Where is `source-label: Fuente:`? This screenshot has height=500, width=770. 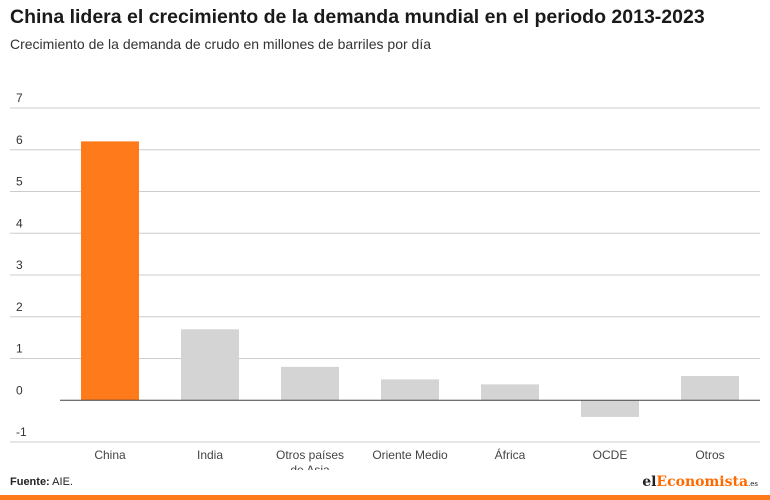 source-label: Fuente: is located at coordinates (30, 482).